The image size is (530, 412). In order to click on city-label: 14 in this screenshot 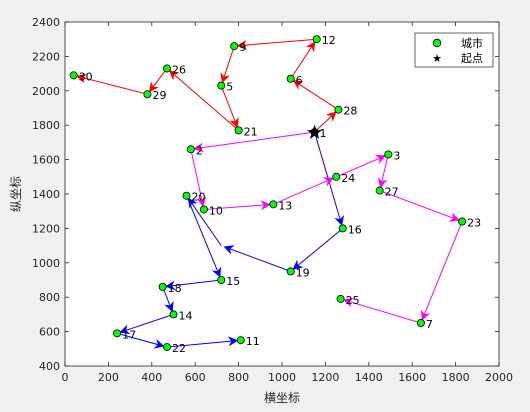, I will do `click(186, 315)`.